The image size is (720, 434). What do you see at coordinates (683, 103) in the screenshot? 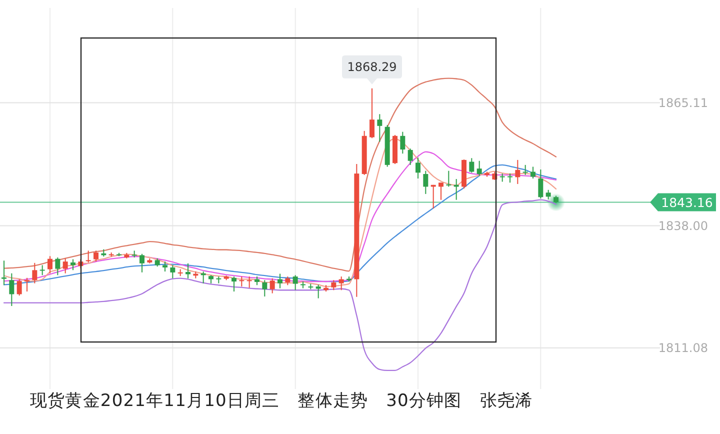
I see `y-tick-label: 1865.11` at bounding box center [683, 103].